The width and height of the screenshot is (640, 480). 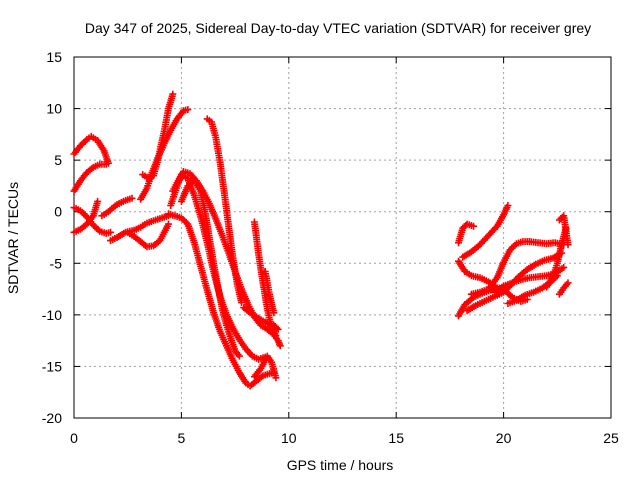 I want to click on x-tick-label: 5, so click(x=182, y=438).